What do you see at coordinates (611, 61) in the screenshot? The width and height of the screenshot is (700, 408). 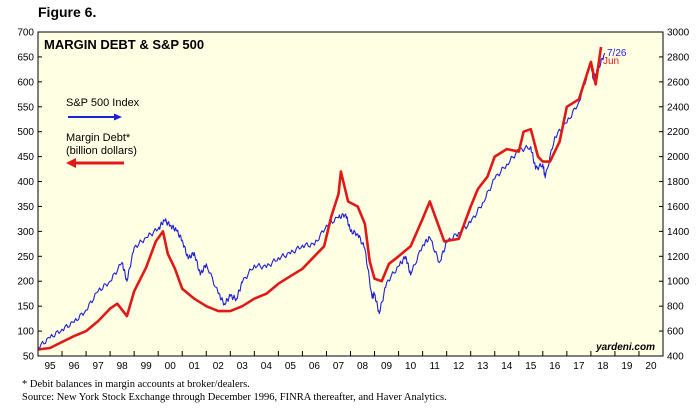 I see `annotation-margin: Jun` at bounding box center [611, 61].